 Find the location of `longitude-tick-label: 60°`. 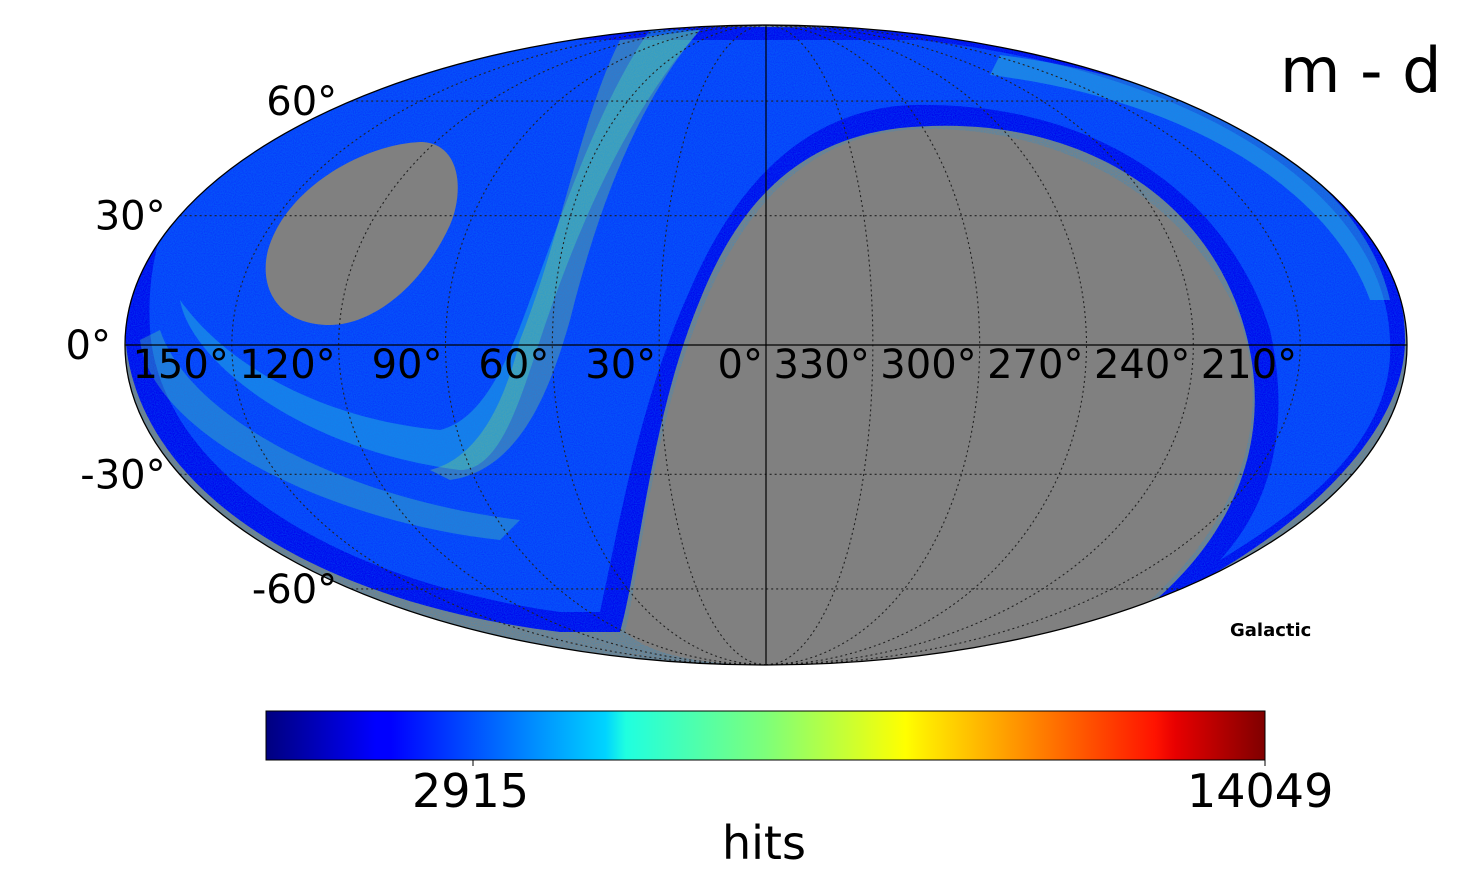

longitude-tick-label: 60° is located at coordinates (513, 365).